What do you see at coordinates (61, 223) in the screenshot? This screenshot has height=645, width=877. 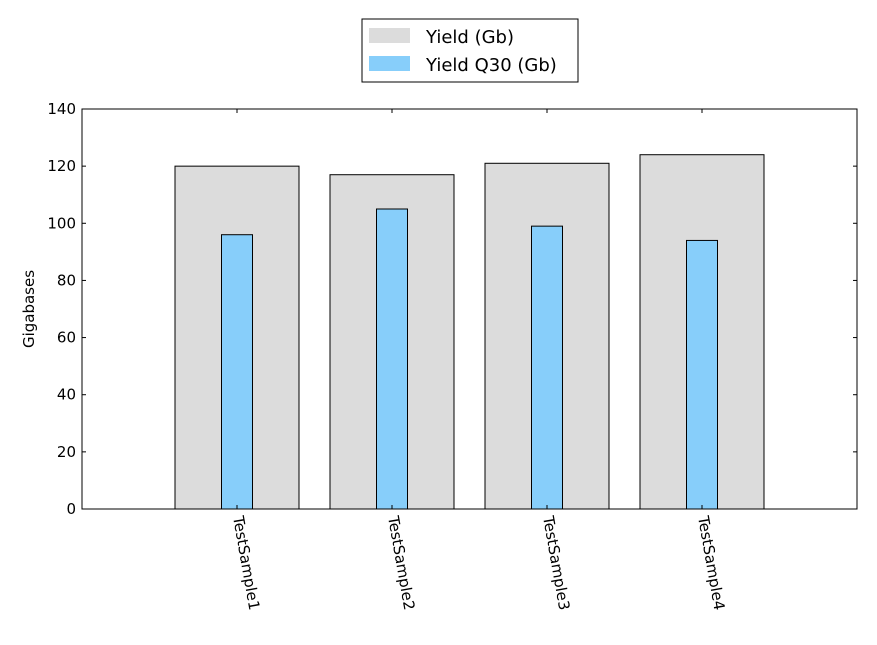 I see `y-tick-label: 100` at bounding box center [61, 223].